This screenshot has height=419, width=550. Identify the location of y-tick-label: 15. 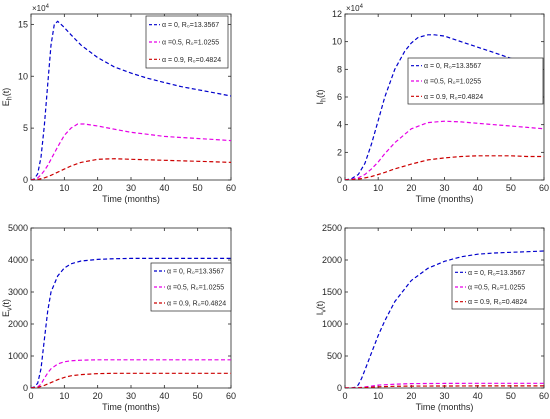
(23, 24).